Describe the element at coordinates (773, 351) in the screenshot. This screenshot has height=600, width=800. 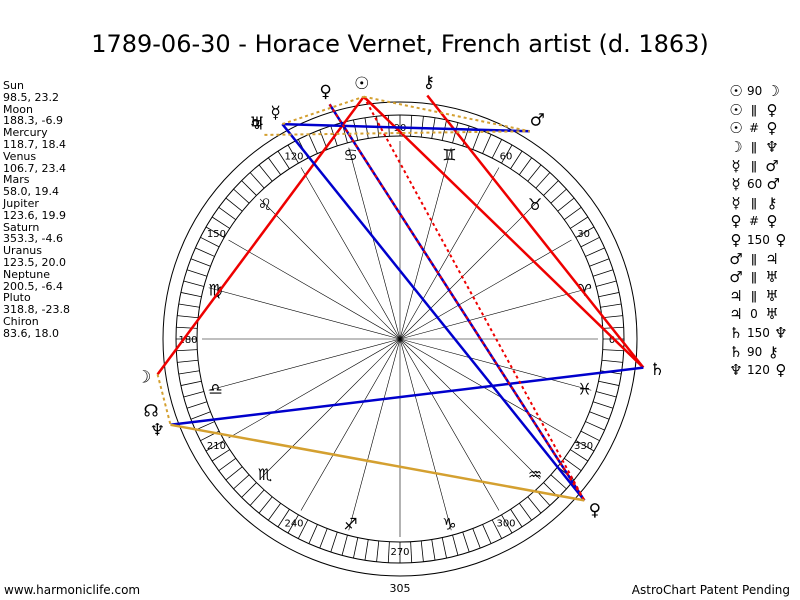
I see `aspect-planet-glyph: ⚷` at that location.